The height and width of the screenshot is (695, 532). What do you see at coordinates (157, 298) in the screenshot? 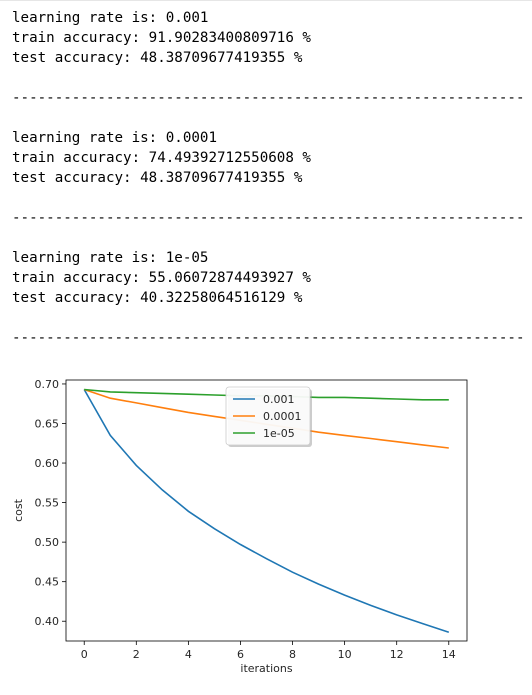
I see `test-accuracy-line: test accuracy: 40.32258064516129 %` at bounding box center [157, 298].